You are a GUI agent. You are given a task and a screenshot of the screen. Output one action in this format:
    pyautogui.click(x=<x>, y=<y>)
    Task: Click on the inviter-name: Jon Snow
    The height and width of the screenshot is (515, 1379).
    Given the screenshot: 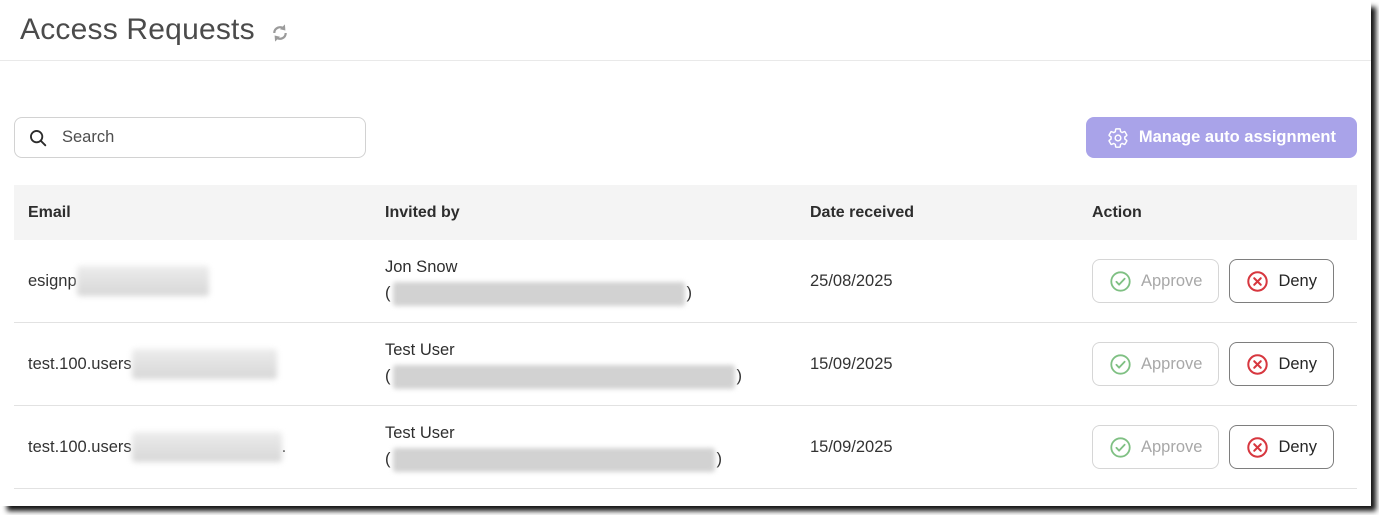 What is the action you would take?
    pyautogui.click(x=421, y=267)
    